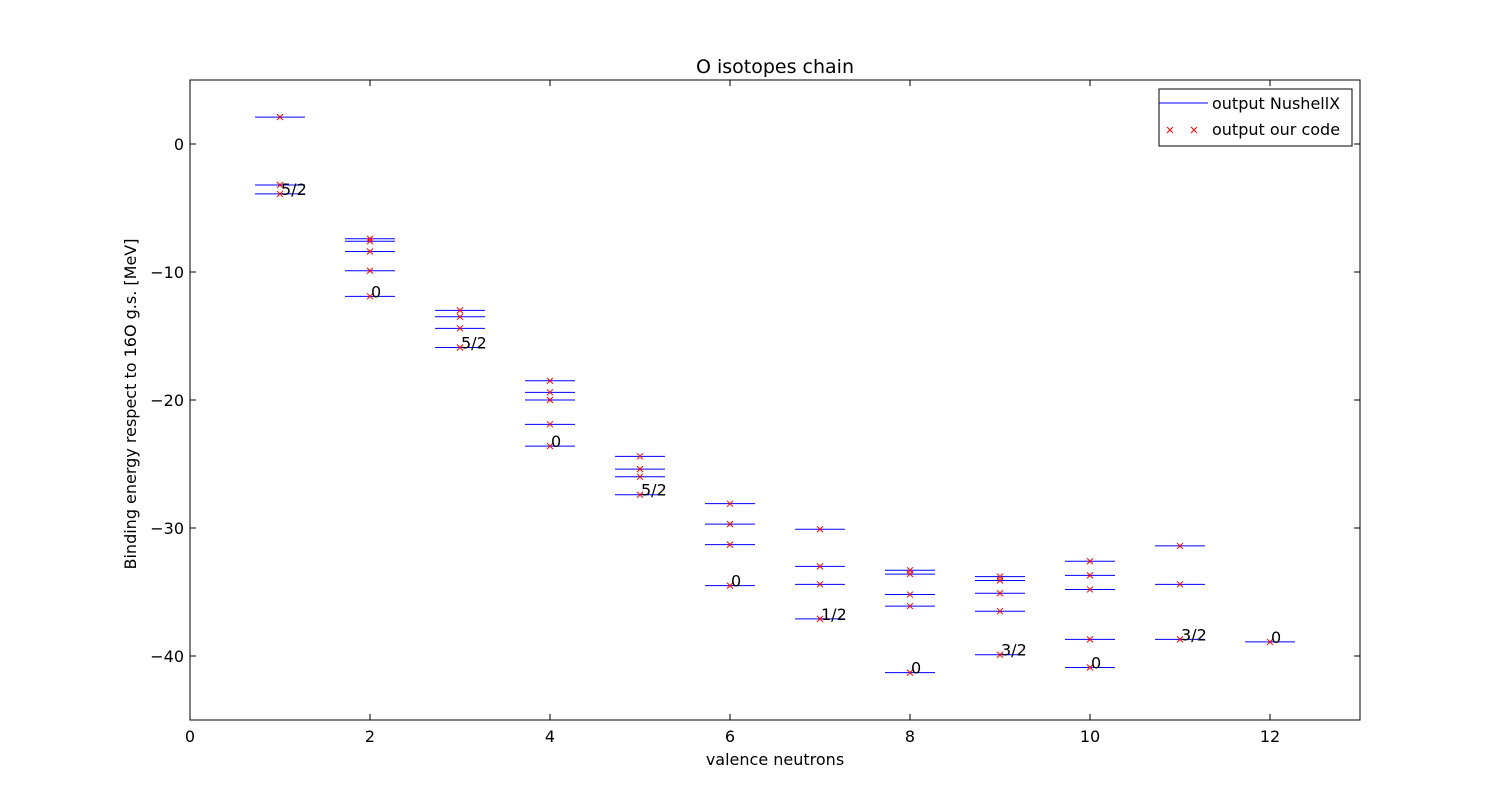  I want to click on x-tick-label: 0, so click(190, 736).